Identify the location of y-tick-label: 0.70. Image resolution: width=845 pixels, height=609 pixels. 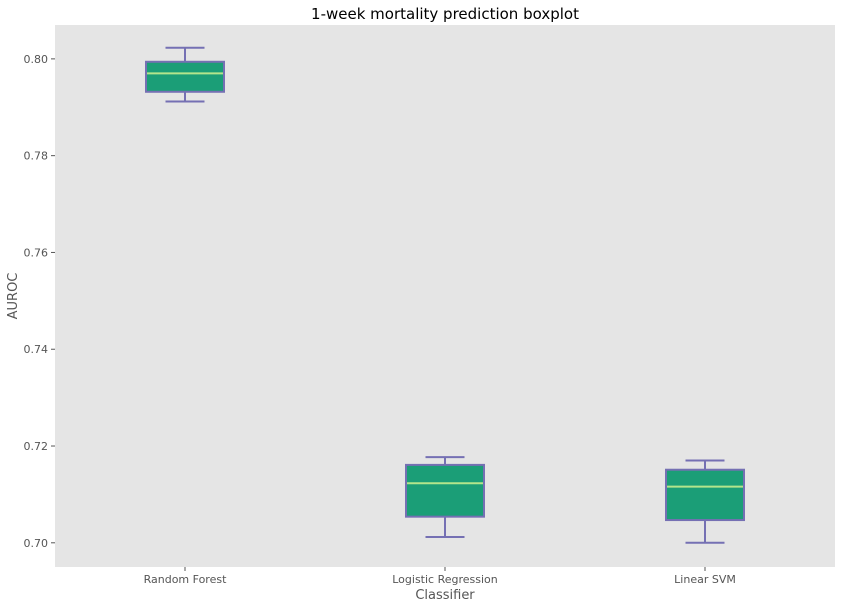
(36, 543).